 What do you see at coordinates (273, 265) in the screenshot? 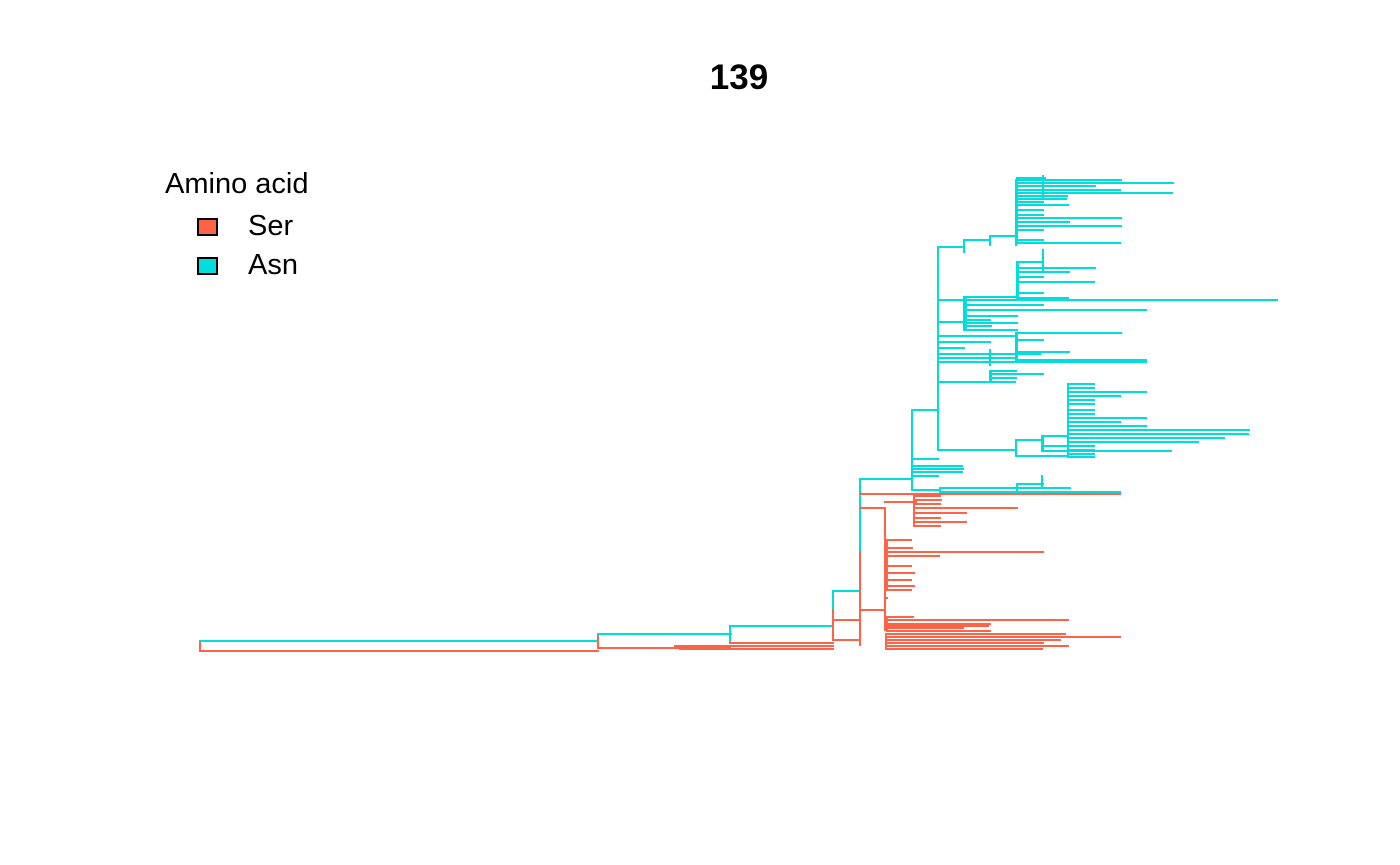
I see `legend-label-asn: Asn` at bounding box center [273, 265].